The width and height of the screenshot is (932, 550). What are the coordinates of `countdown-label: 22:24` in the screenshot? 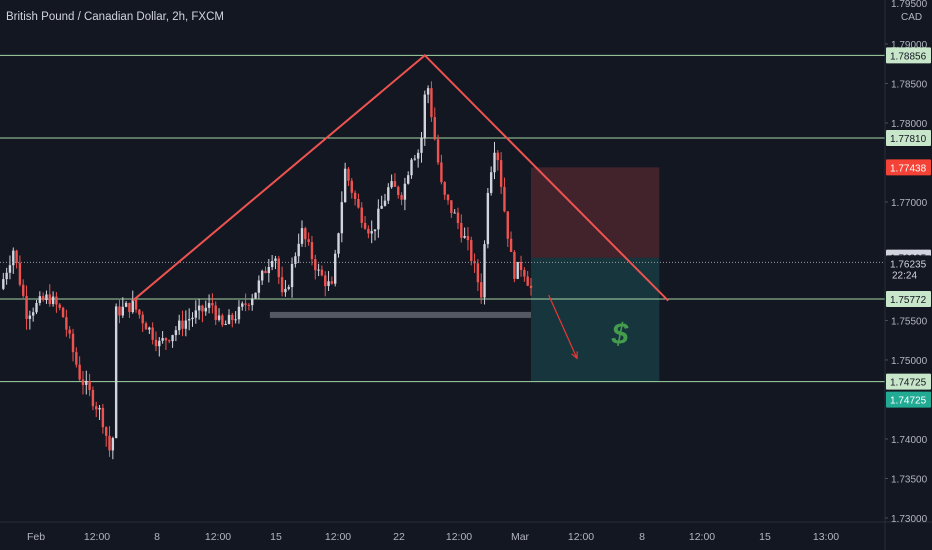 It's located at (904, 275).